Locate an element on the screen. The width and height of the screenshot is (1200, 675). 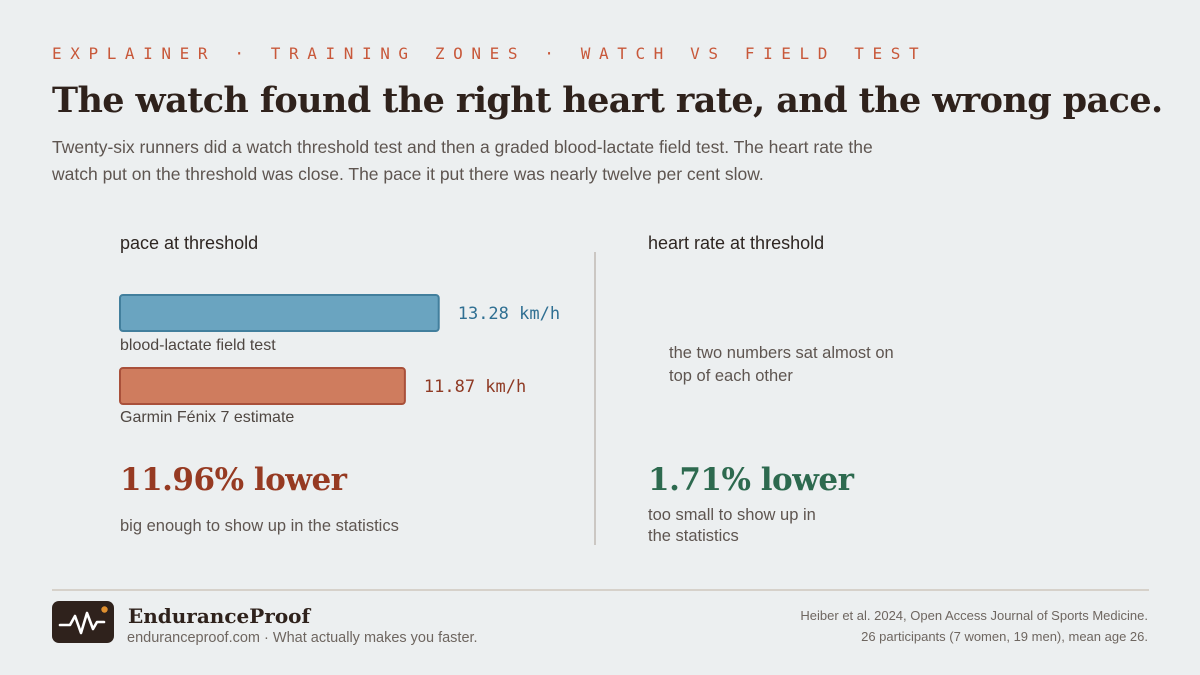
footer-divider is located at coordinates (600, 590).